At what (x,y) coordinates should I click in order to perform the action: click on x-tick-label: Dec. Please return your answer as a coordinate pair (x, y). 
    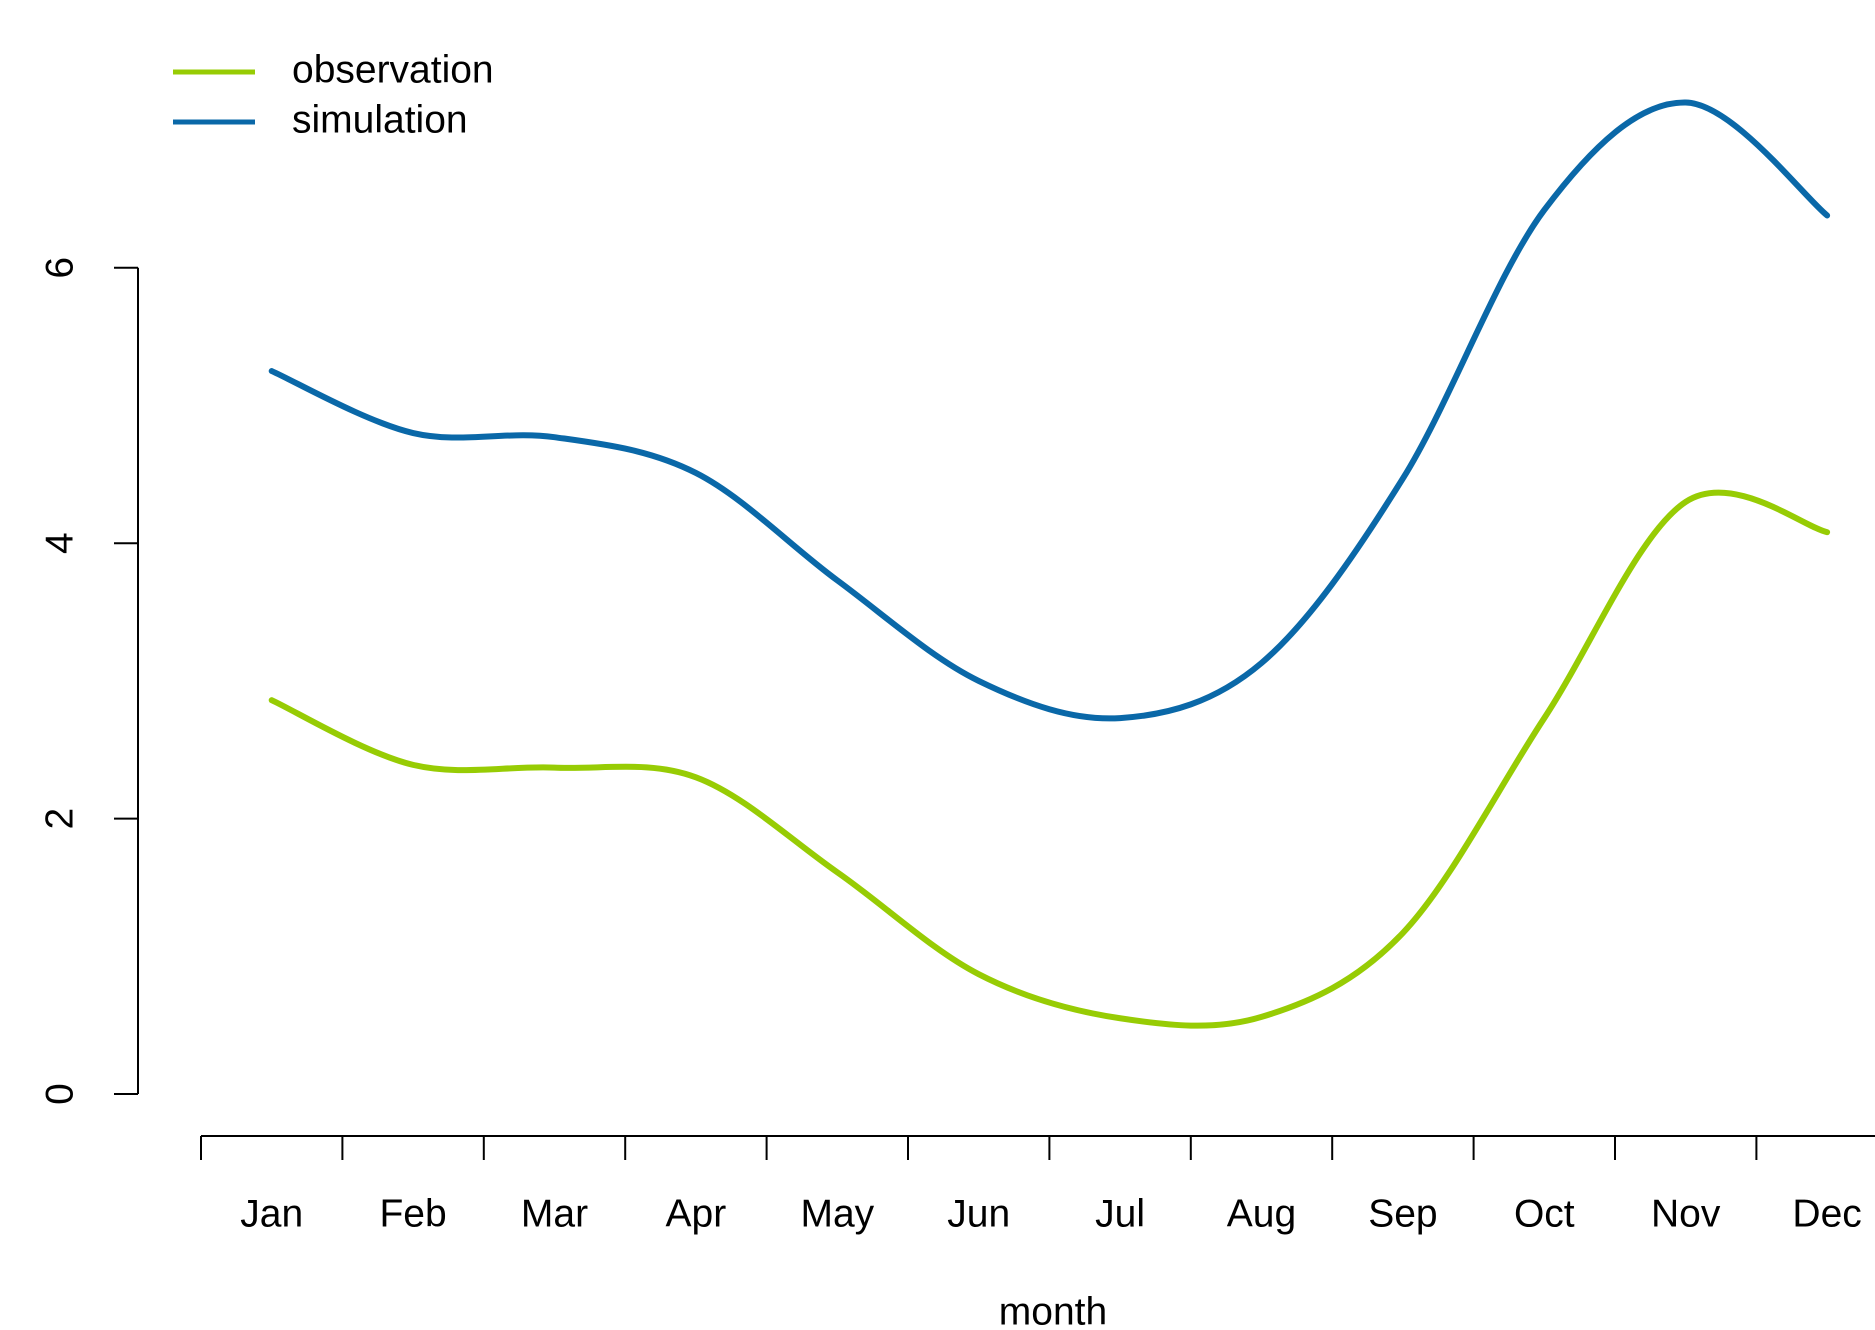
    Looking at the image, I should click on (1826, 1213).